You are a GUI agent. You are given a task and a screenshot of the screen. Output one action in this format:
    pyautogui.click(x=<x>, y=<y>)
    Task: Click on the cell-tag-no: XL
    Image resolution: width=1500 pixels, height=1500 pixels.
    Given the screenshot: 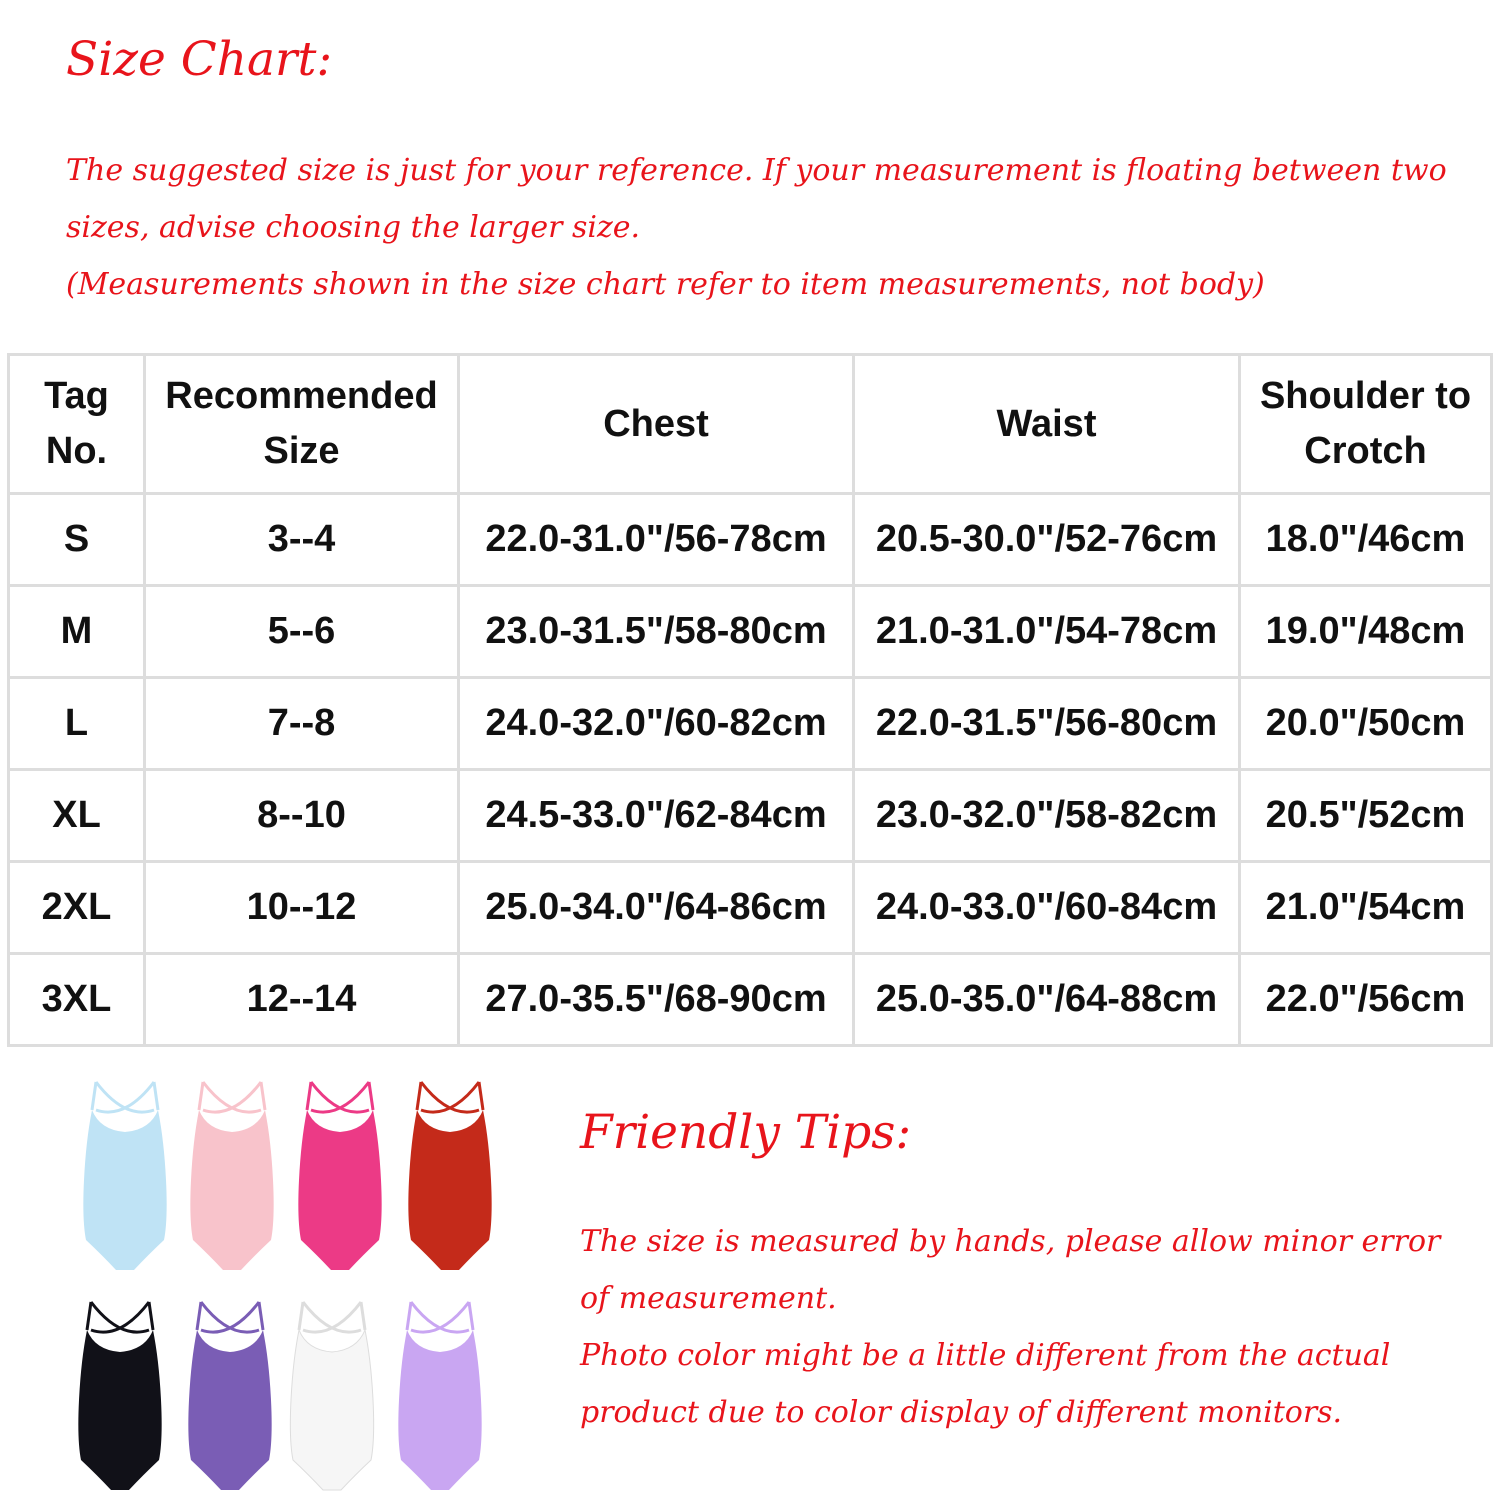 What is the action you would take?
    pyautogui.click(x=76, y=815)
    